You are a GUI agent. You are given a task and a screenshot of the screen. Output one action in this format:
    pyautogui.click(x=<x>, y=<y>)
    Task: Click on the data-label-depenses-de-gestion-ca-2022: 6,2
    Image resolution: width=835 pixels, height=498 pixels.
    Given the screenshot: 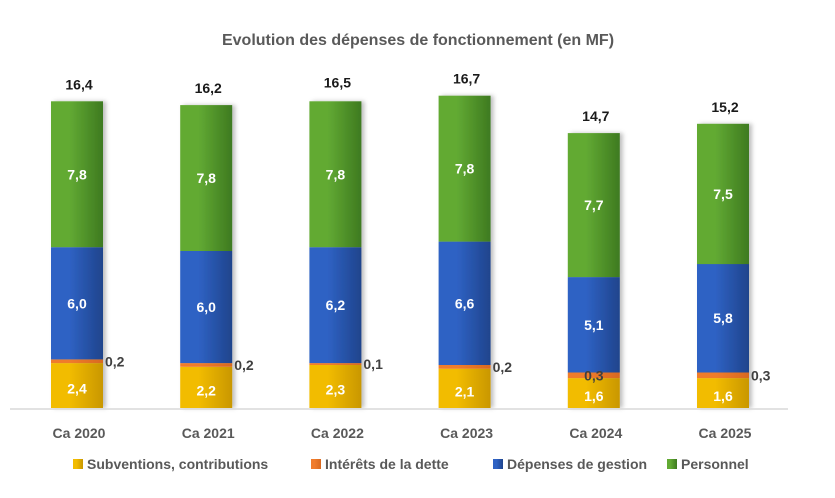 What is the action you would take?
    pyautogui.click(x=336, y=305)
    